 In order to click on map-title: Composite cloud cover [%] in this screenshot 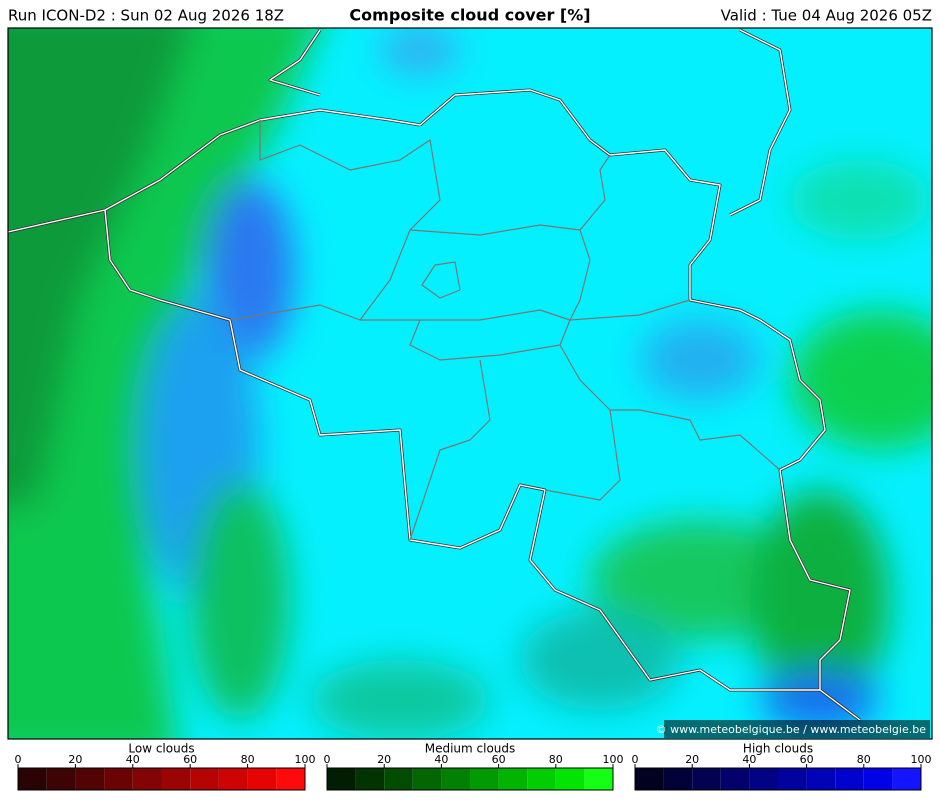, I will do `click(469, 15)`.